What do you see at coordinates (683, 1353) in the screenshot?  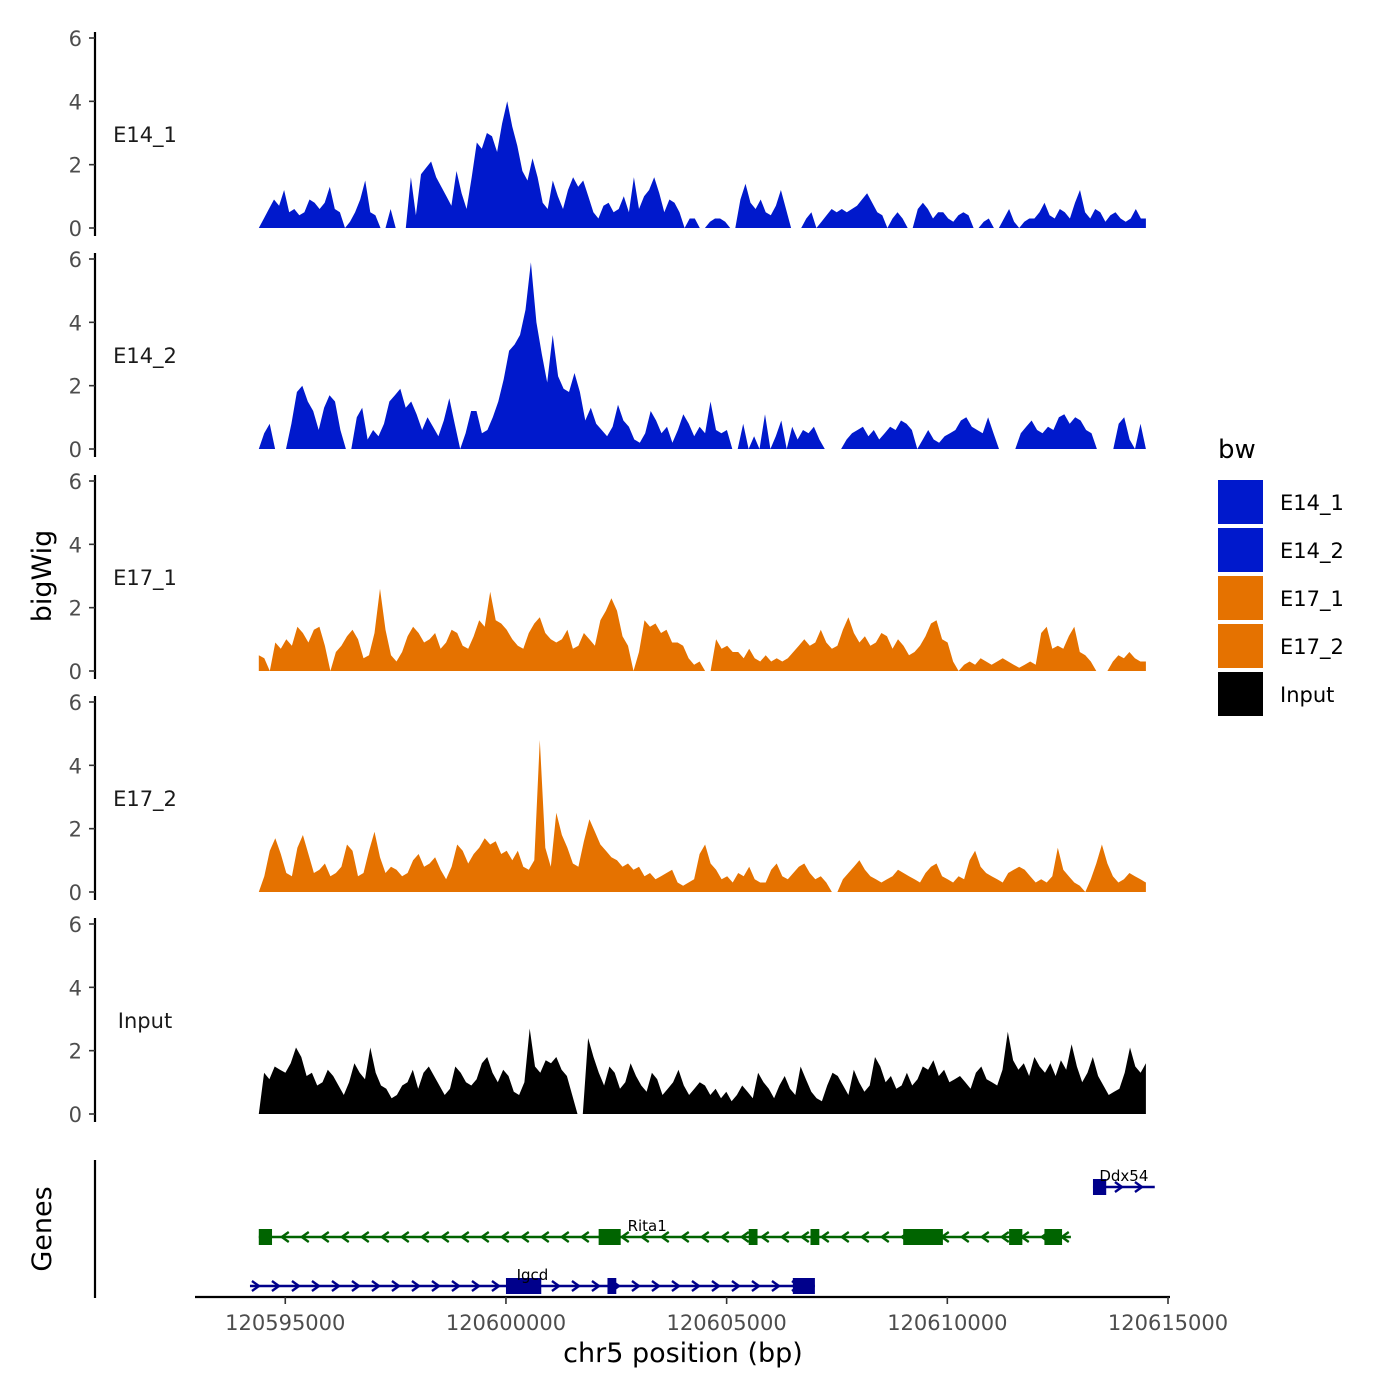 I see `x-axis-title: chr5 position (bp)` at bounding box center [683, 1353].